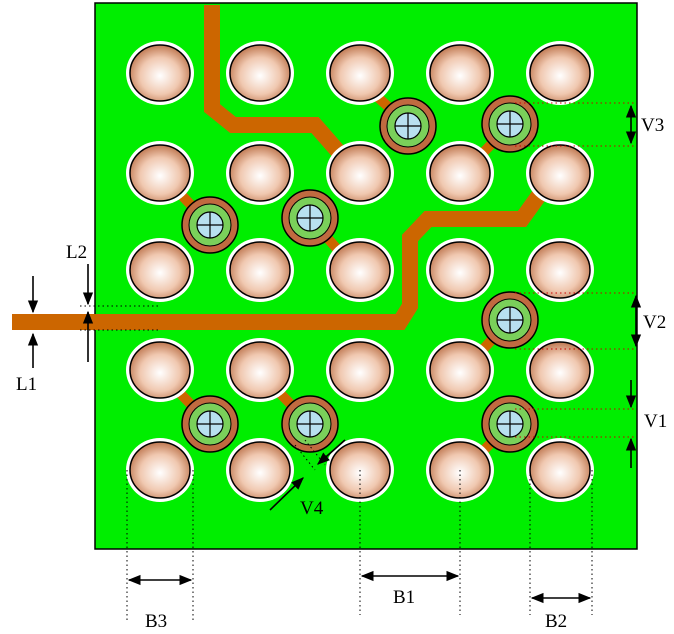 The width and height of the screenshot is (674, 634). I want to click on label-b3: B3, so click(156, 621).